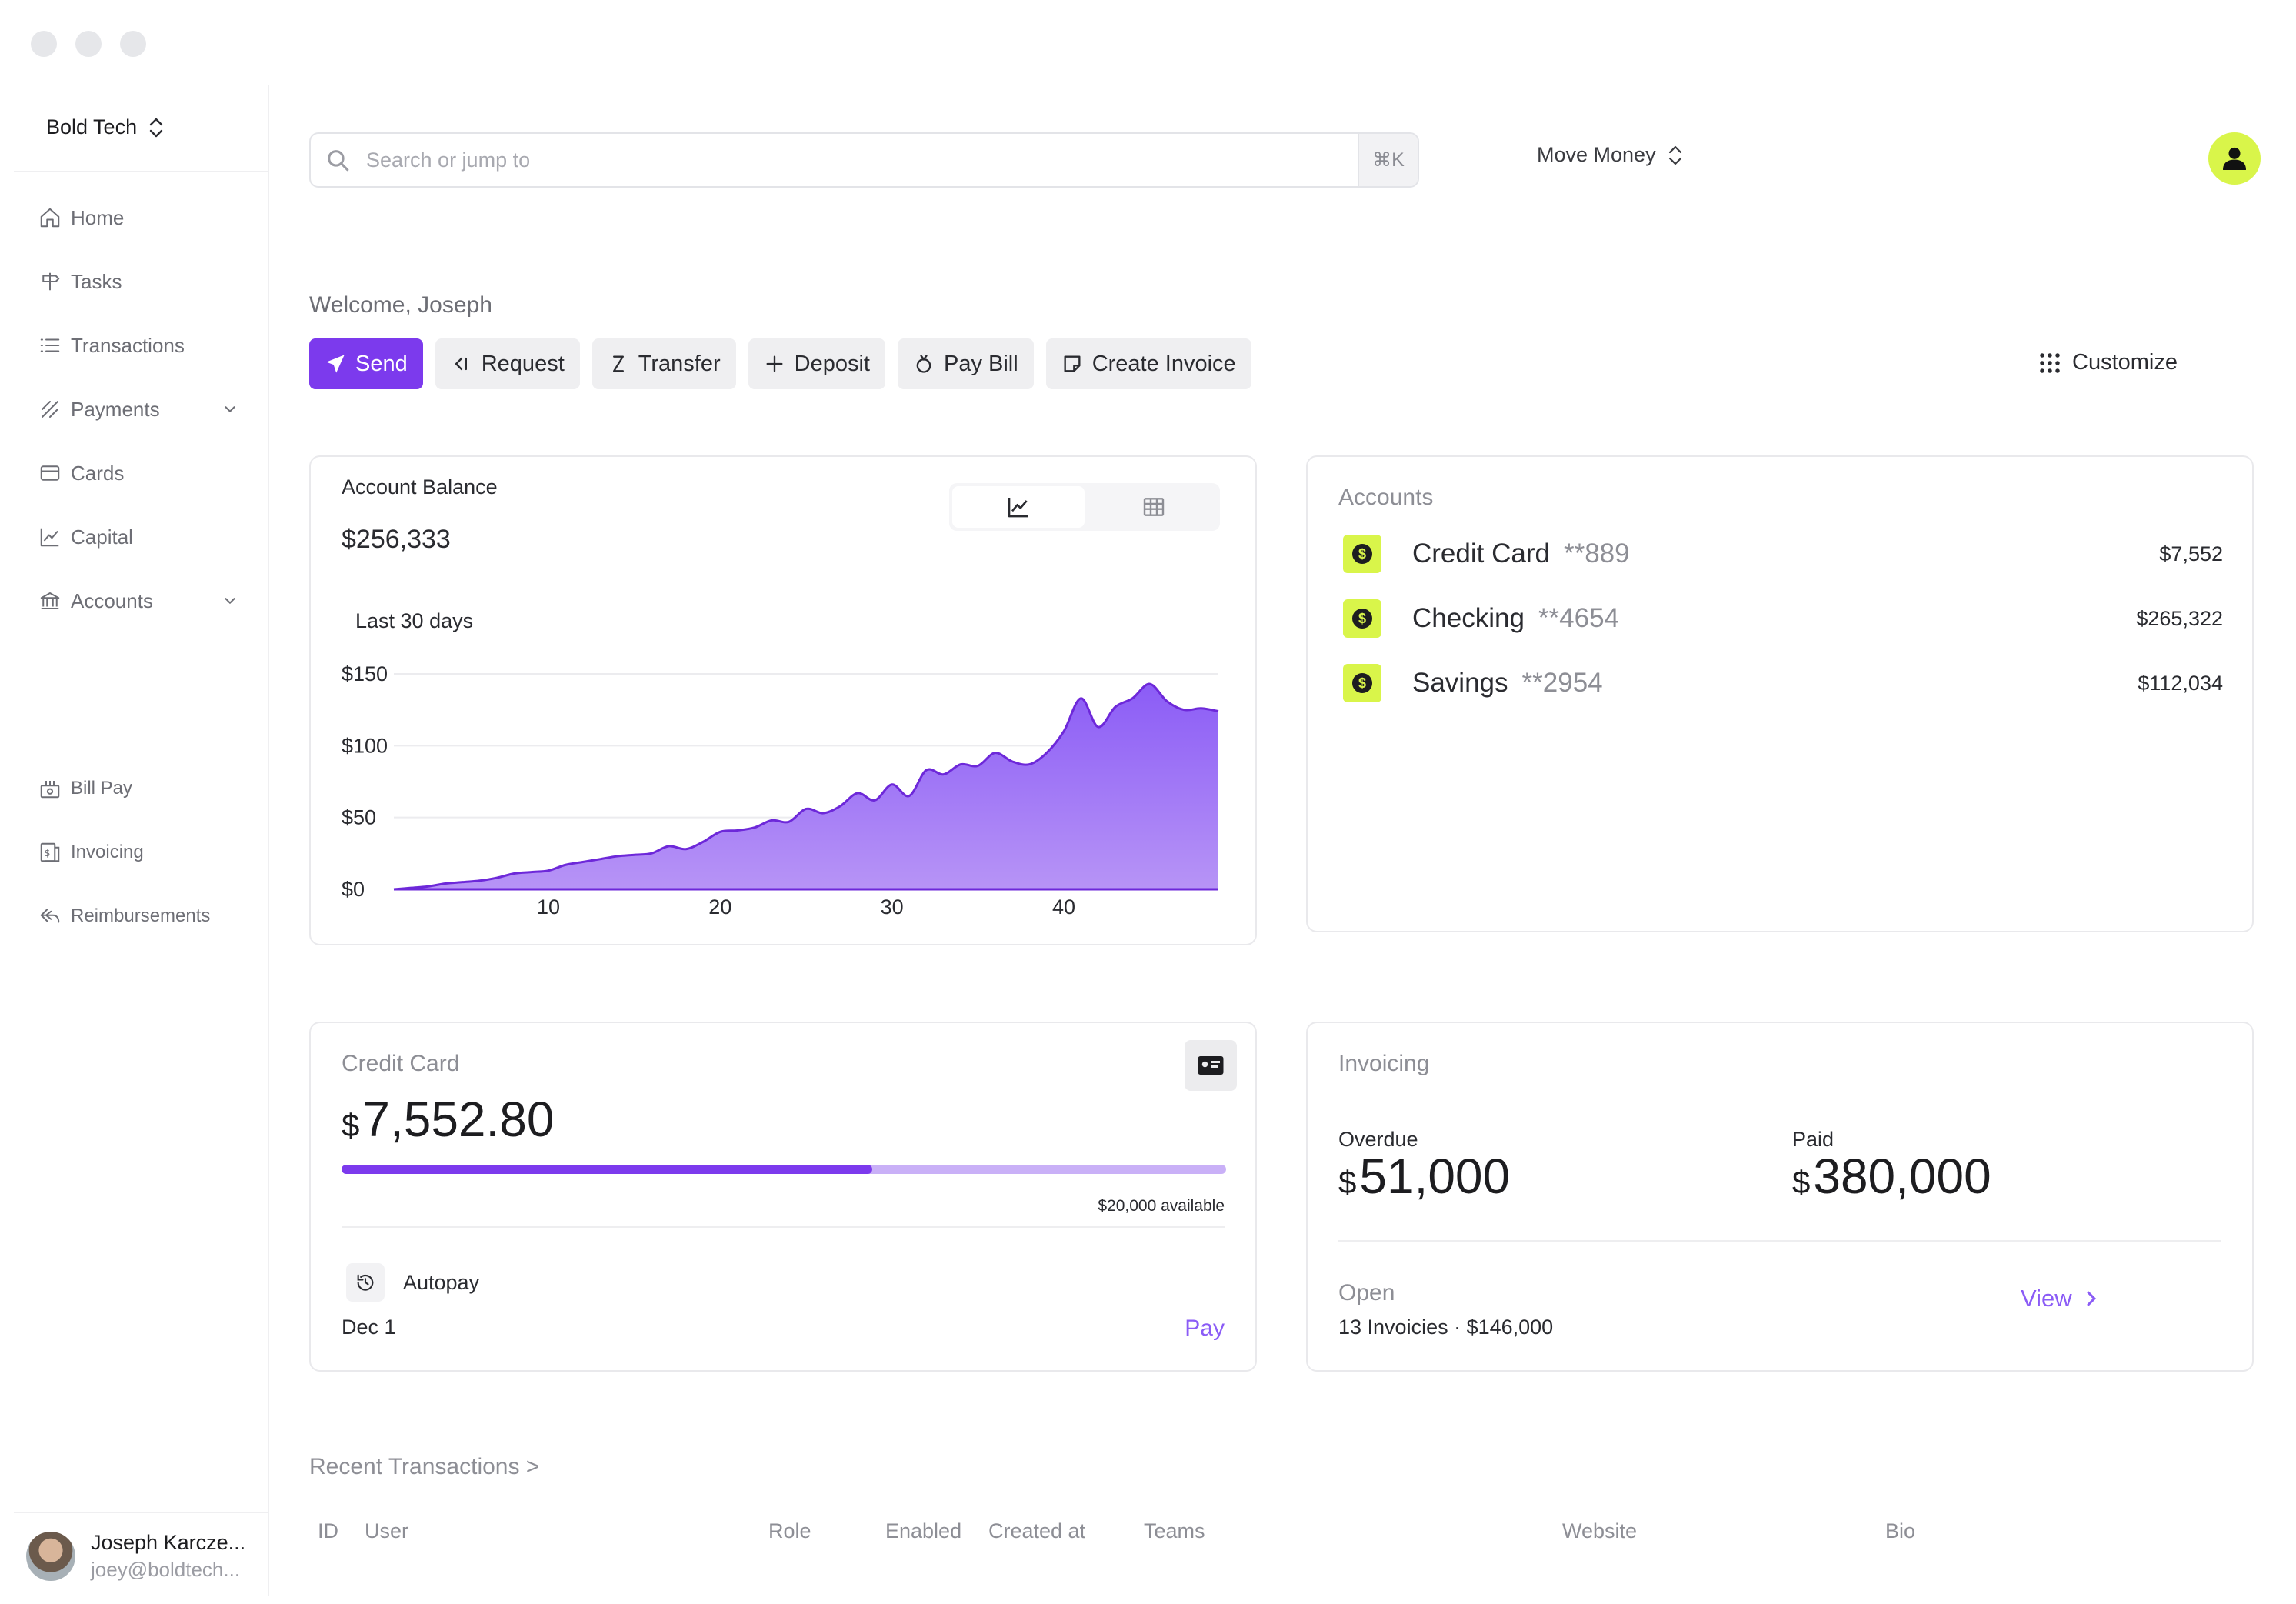 Image resolution: width=2296 pixels, height=1604 pixels. I want to click on credit-usage-bar, so click(784, 1169).